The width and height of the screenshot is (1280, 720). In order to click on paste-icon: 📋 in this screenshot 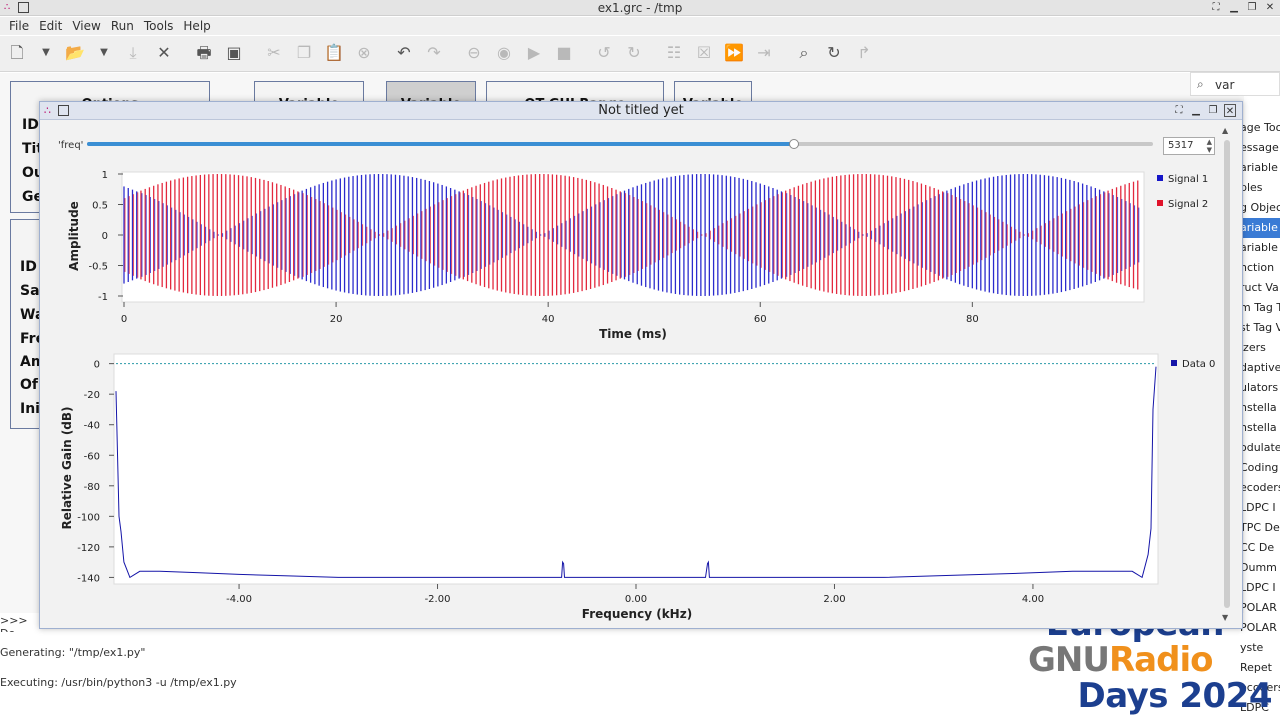, I will do `click(334, 52)`.